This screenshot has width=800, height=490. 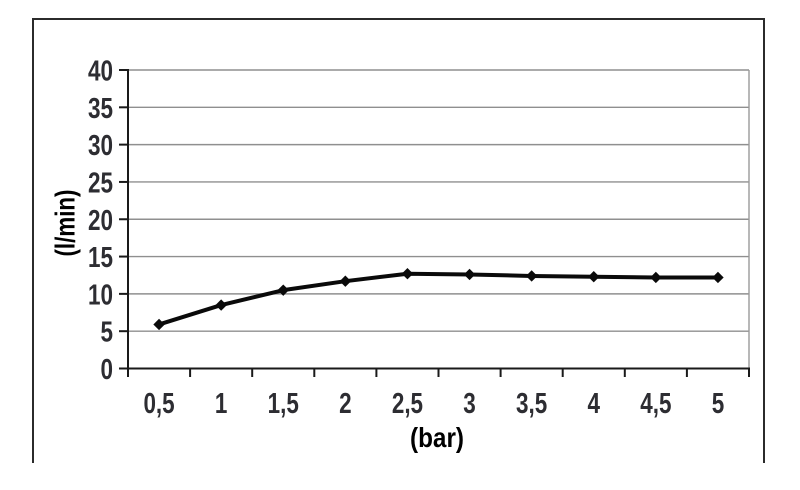 What do you see at coordinates (718, 404) in the screenshot?
I see `x-tick-label: 5` at bounding box center [718, 404].